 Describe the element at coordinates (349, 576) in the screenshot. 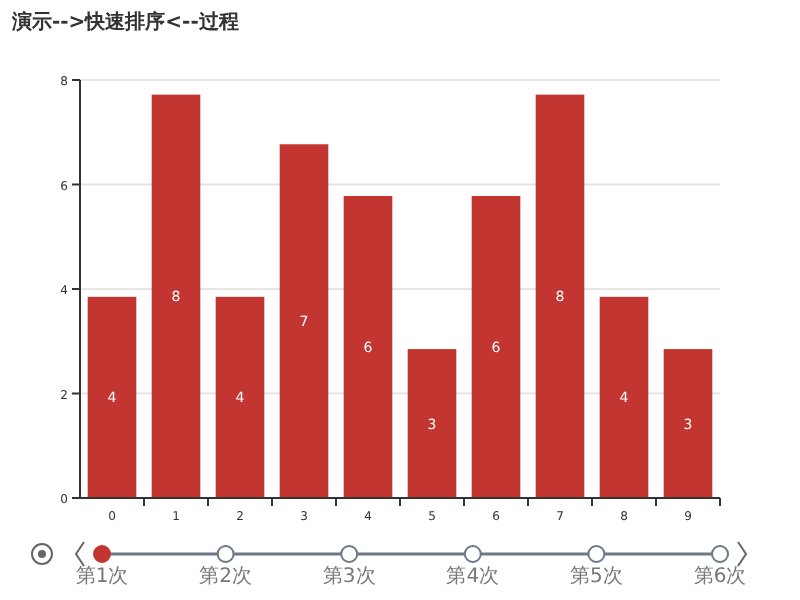

I see `text: 第3次` at that location.